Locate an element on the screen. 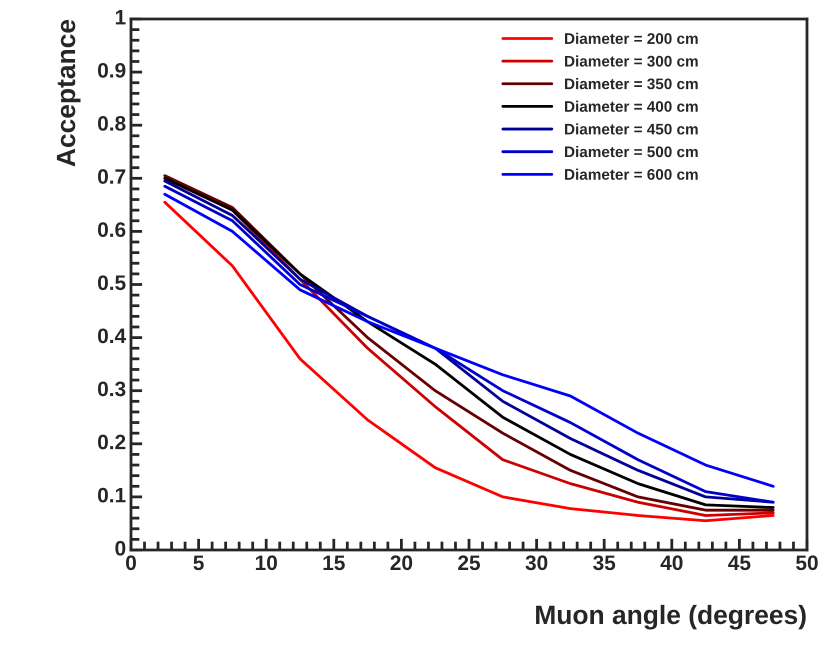  legend-label: Diameter = 500 cm is located at coordinates (631, 152).